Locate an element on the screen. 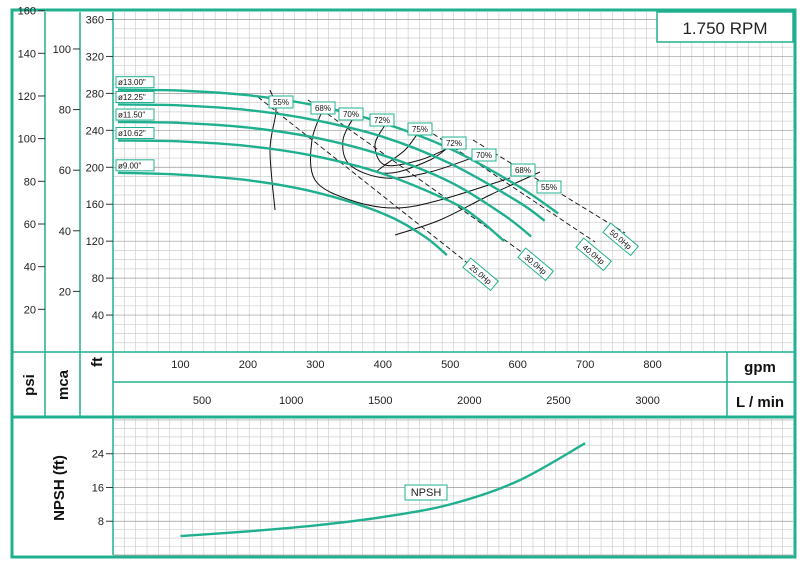 The height and width of the screenshot is (571, 808). psi-tick-label: 80 is located at coordinates (30, 182).